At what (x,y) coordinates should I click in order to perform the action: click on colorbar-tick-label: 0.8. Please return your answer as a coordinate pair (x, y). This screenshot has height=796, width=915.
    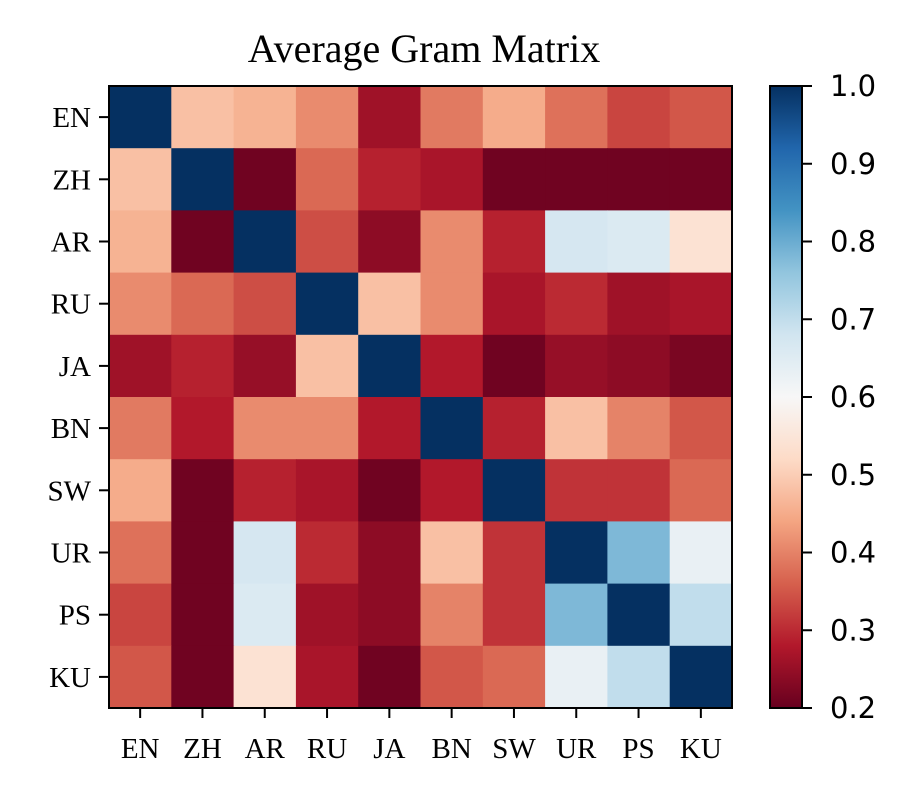
    Looking at the image, I should click on (853, 242).